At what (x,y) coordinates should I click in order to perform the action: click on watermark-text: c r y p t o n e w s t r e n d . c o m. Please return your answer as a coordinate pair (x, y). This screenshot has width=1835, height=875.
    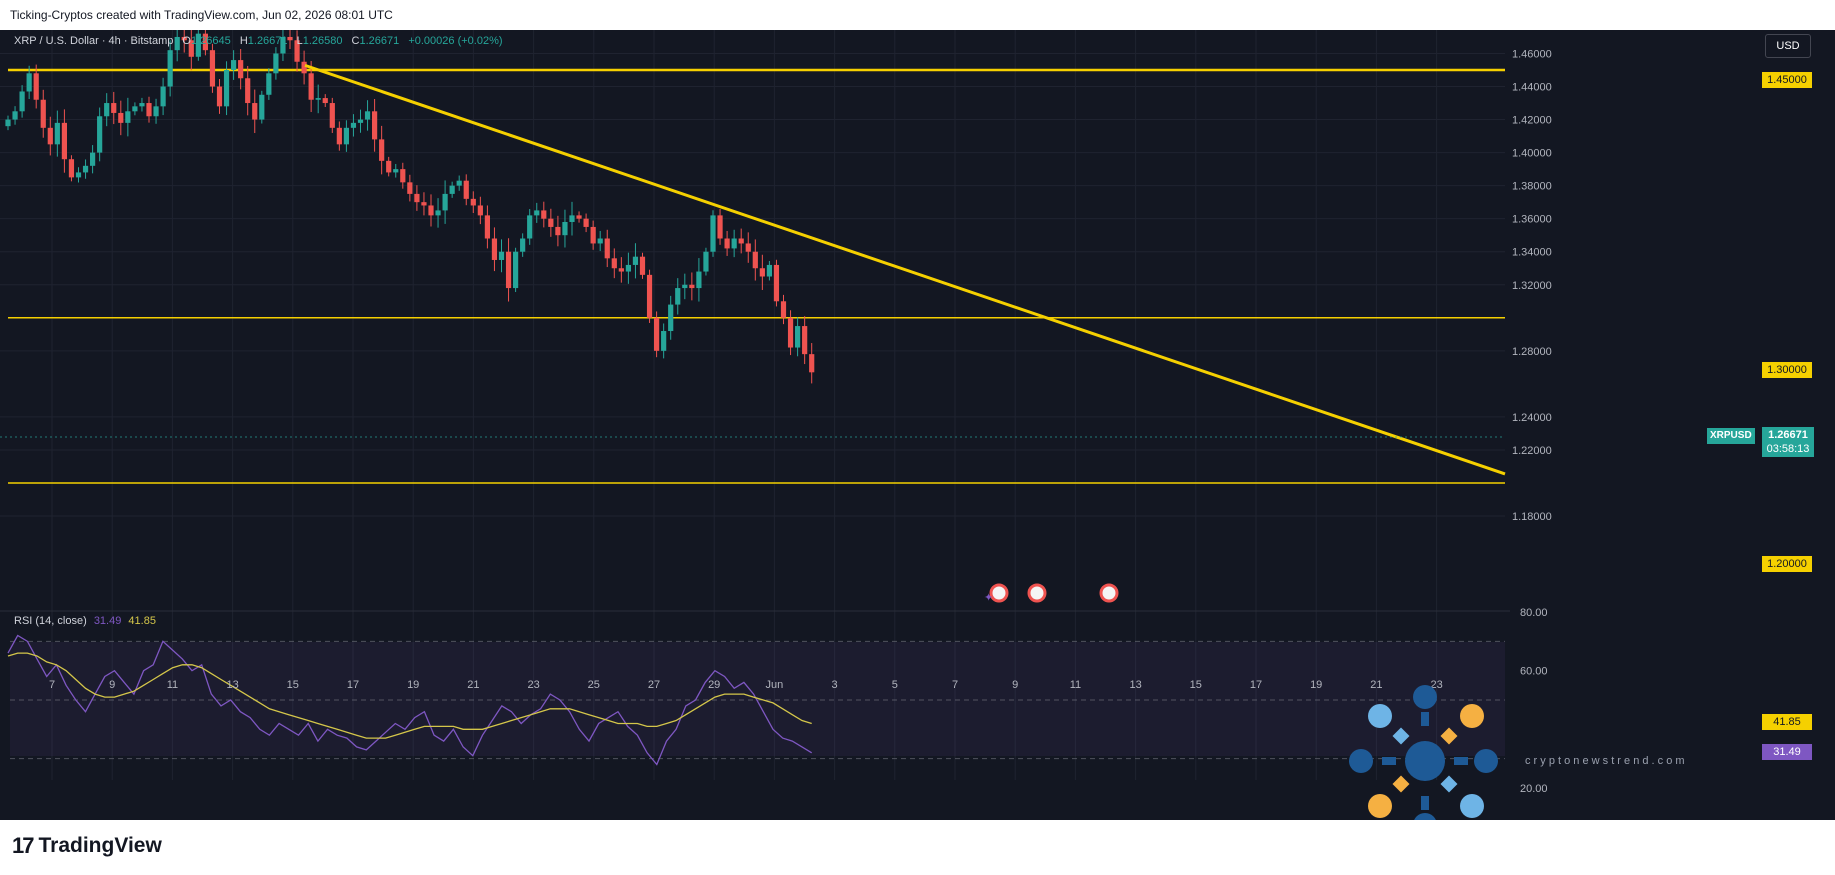
    Looking at the image, I should click on (1605, 761).